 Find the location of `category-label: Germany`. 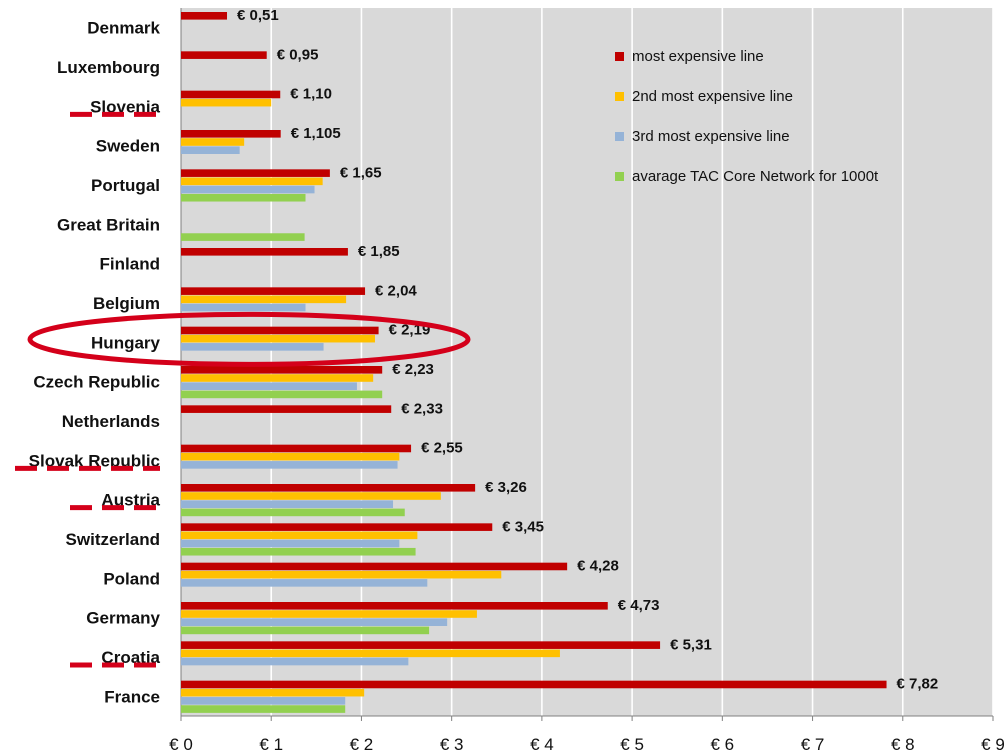

category-label: Germany is located at coordinates (123, 618).